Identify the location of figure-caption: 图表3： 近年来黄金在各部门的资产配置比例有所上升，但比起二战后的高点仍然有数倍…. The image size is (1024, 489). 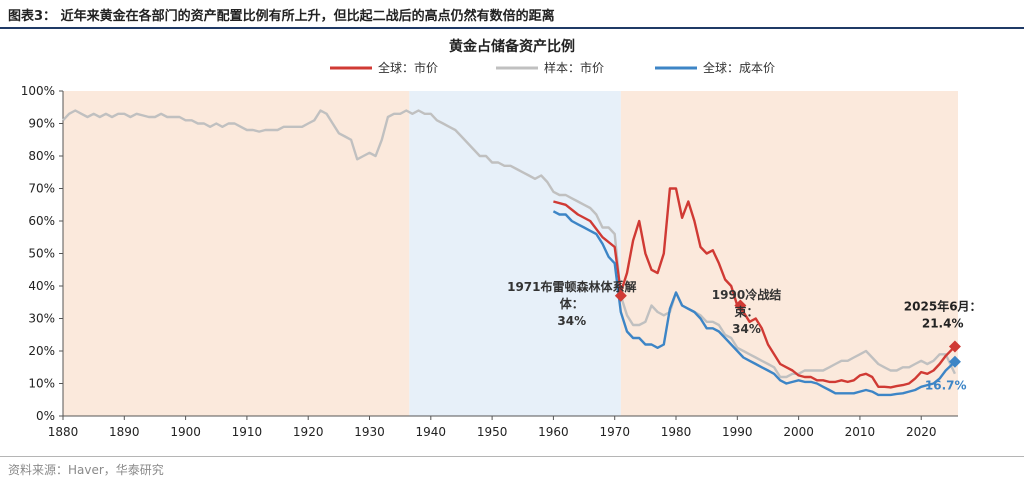
(281, 16).